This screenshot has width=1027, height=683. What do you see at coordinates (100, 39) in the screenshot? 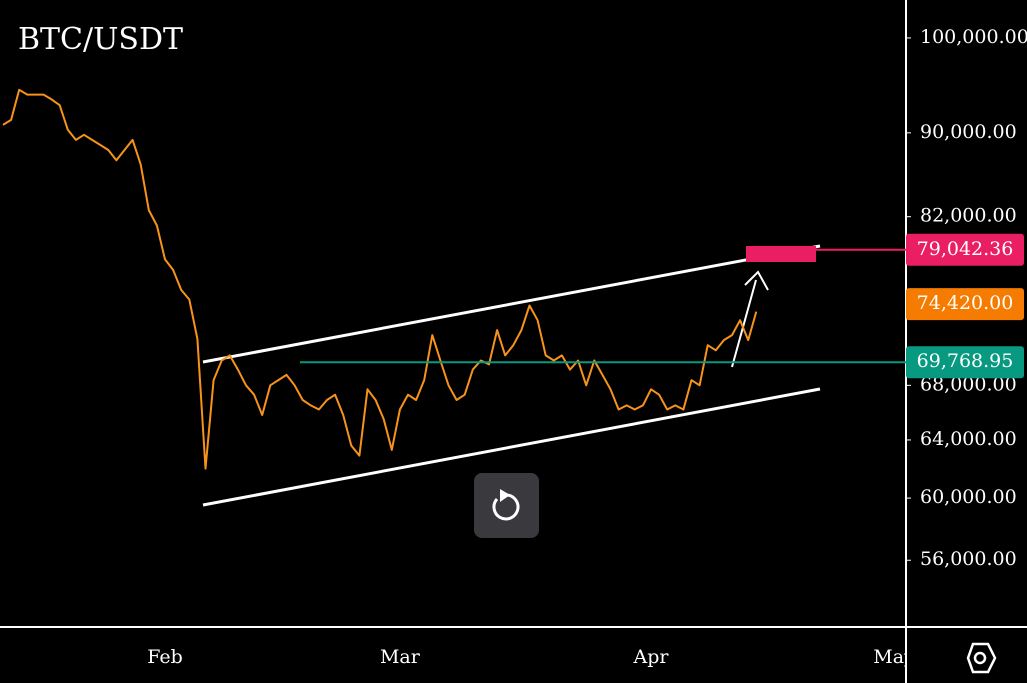
I see `chart-title: BTC/USDT` at bounding box center [100, 39].